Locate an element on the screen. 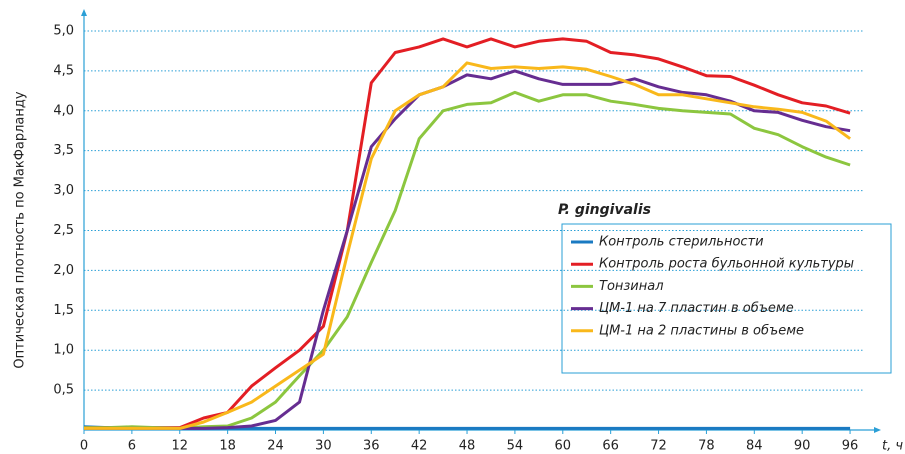 The width and height of the screenshot is (905, 454). y-axis-arrow is located at coordinates (84, 12).